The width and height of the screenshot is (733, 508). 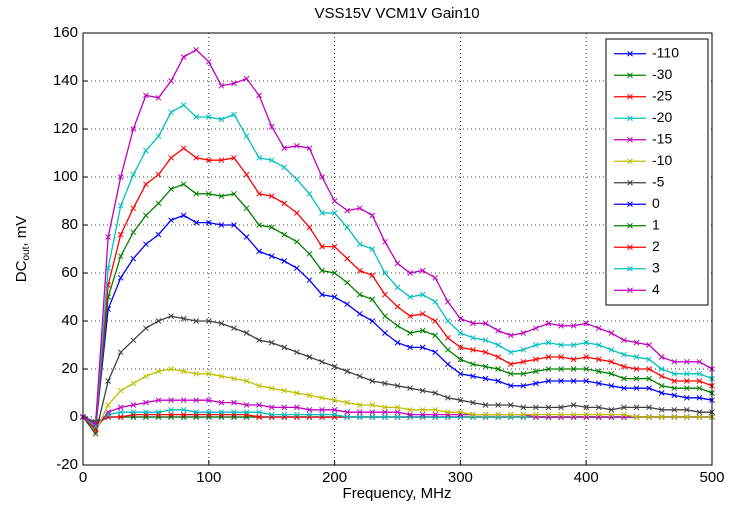 I want to click on x-tick-label: 100, so click(x=208, y=477).